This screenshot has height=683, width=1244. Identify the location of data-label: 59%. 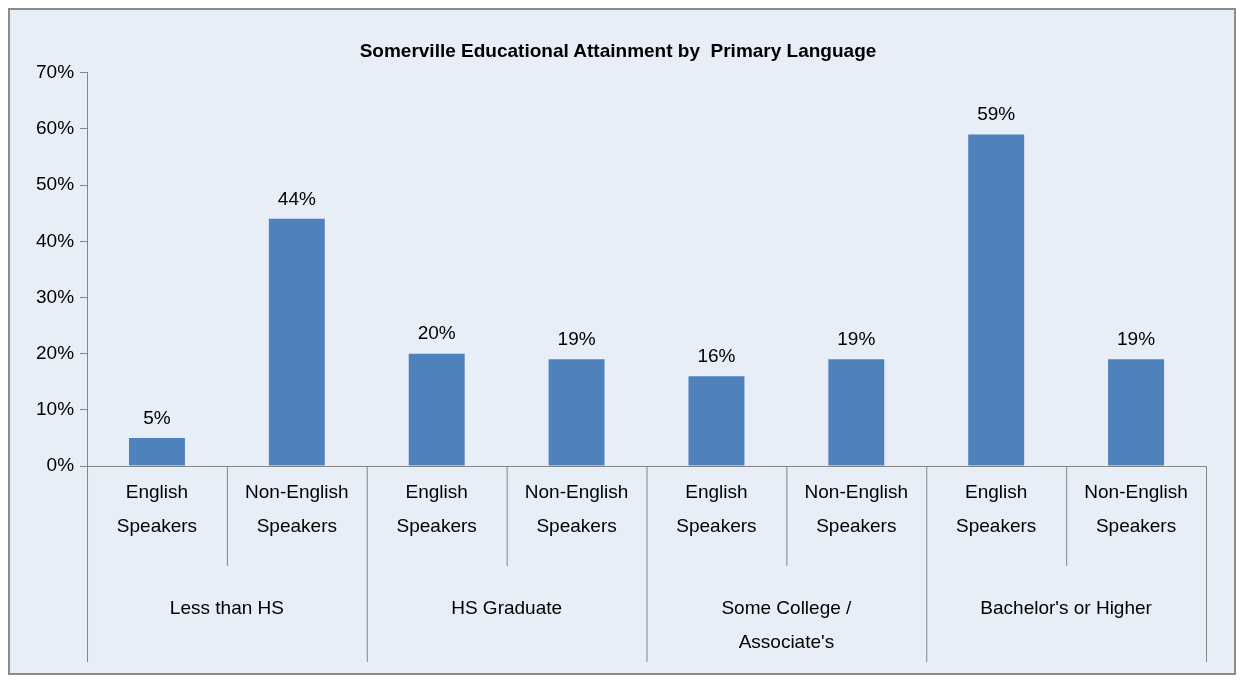
(996, 114).